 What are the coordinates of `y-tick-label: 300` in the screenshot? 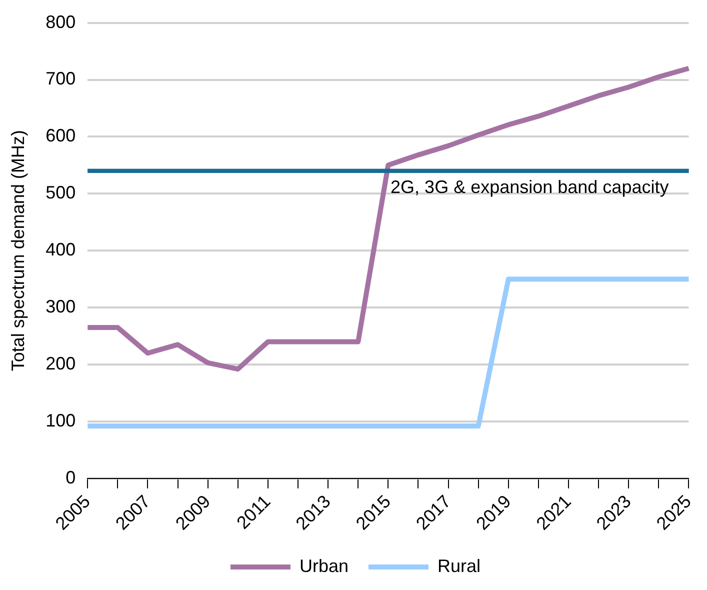 It's located at (61, 306).